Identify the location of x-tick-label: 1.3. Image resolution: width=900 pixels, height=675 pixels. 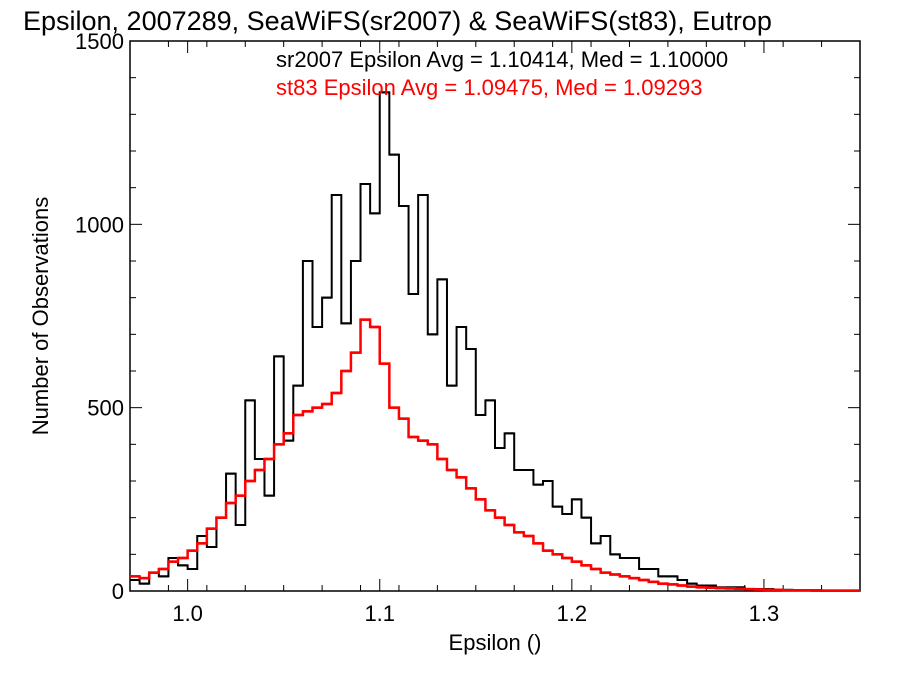
(764, 613).